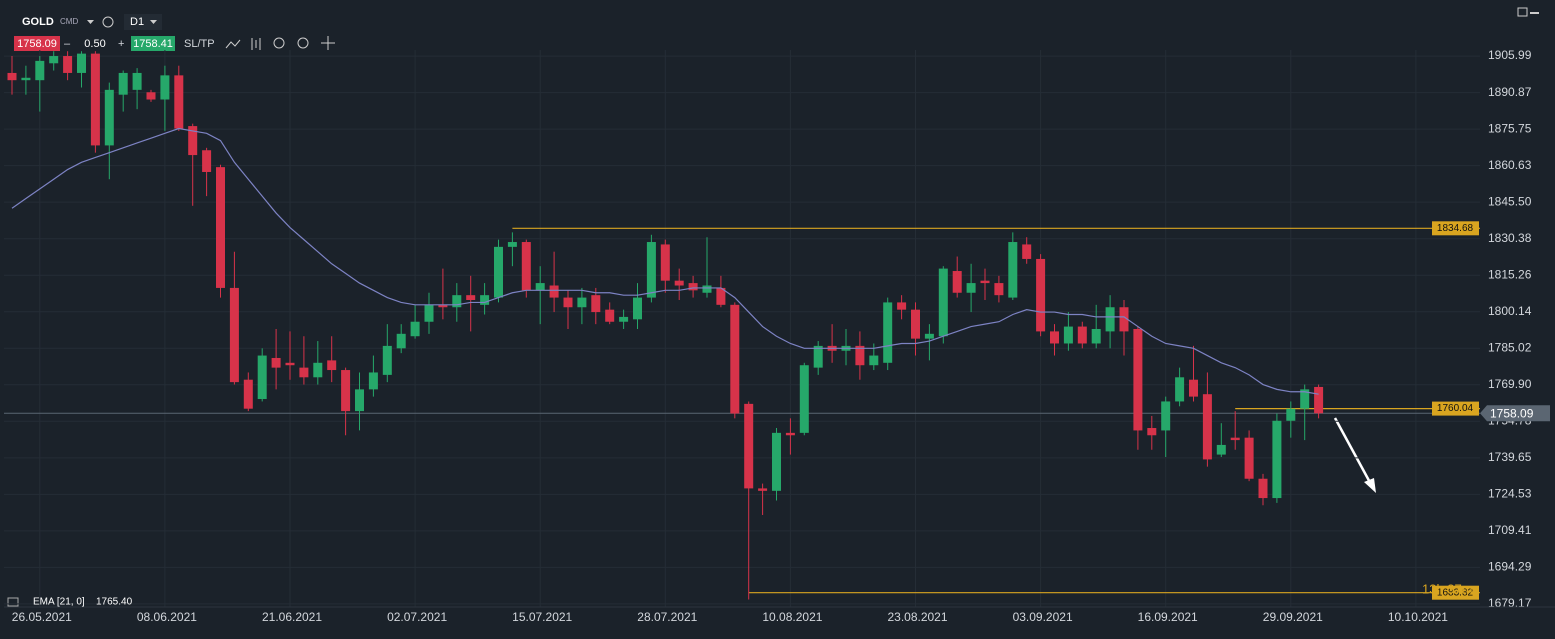 The width and height of the screenshot is (1555, 639). What do you see at coordinates (1418, 617) in the screenshot?
I see `x-tick-label: 10.10.2021` at bounding box center [1418, 617].